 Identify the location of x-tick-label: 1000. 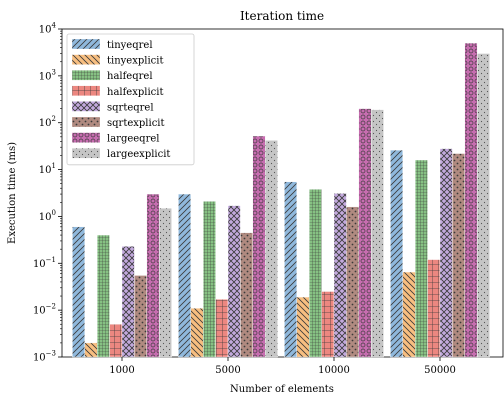
(121, 370).